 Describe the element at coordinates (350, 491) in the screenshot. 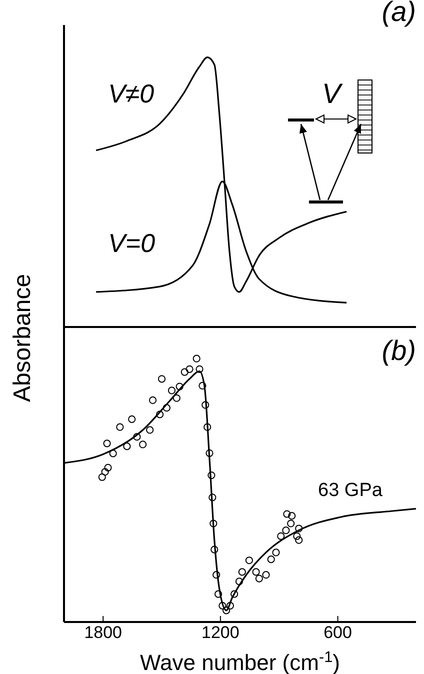

I see `annotation: 63 GPa` at that location.